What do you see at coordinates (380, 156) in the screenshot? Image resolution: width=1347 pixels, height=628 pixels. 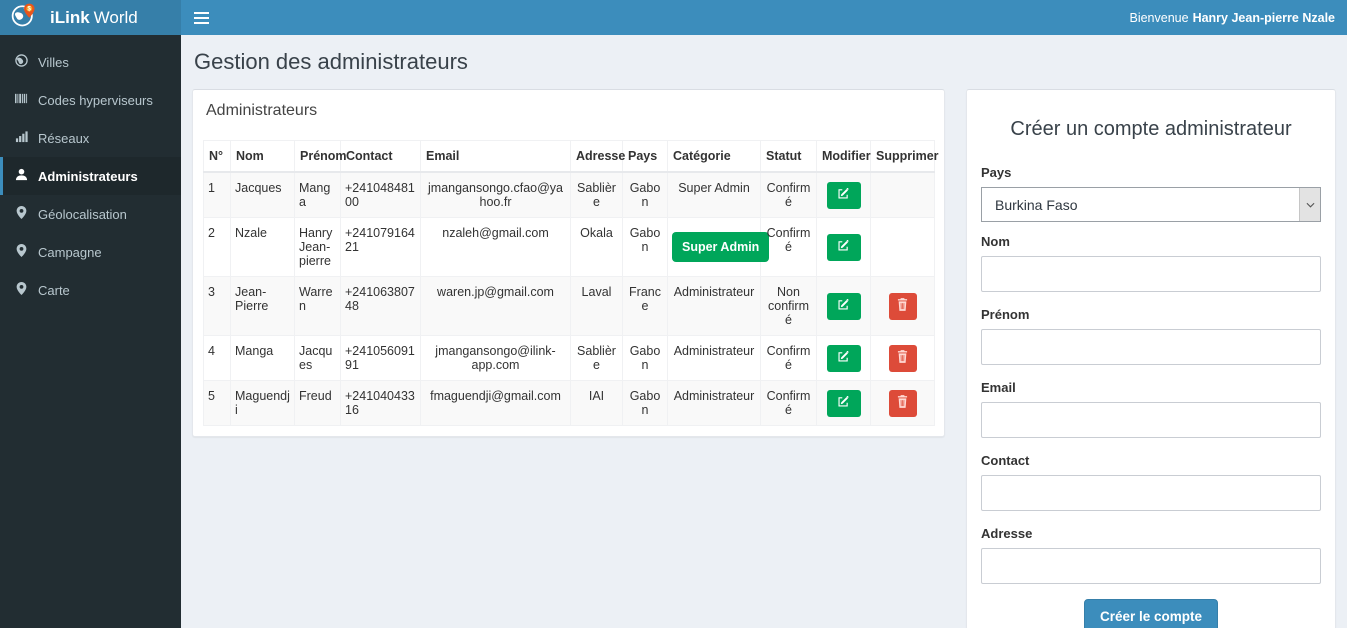 I see `column-header: Contact` at bounding box center [380, 156].